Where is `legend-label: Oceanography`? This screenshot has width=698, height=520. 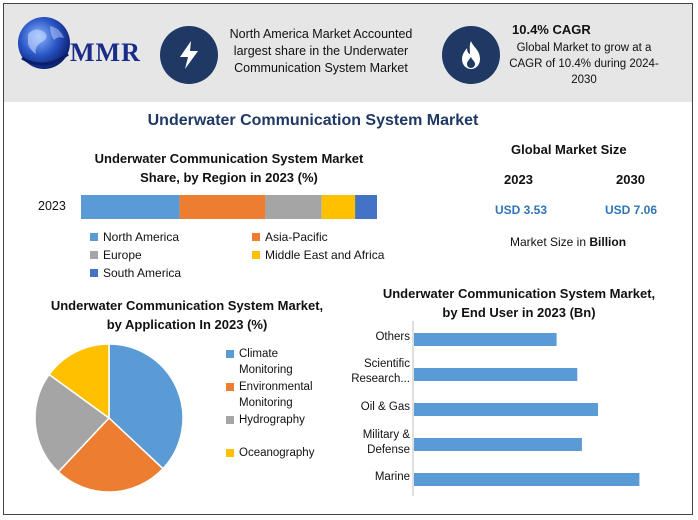 legend-label: Oceanography is located at coordinates (277, 453).